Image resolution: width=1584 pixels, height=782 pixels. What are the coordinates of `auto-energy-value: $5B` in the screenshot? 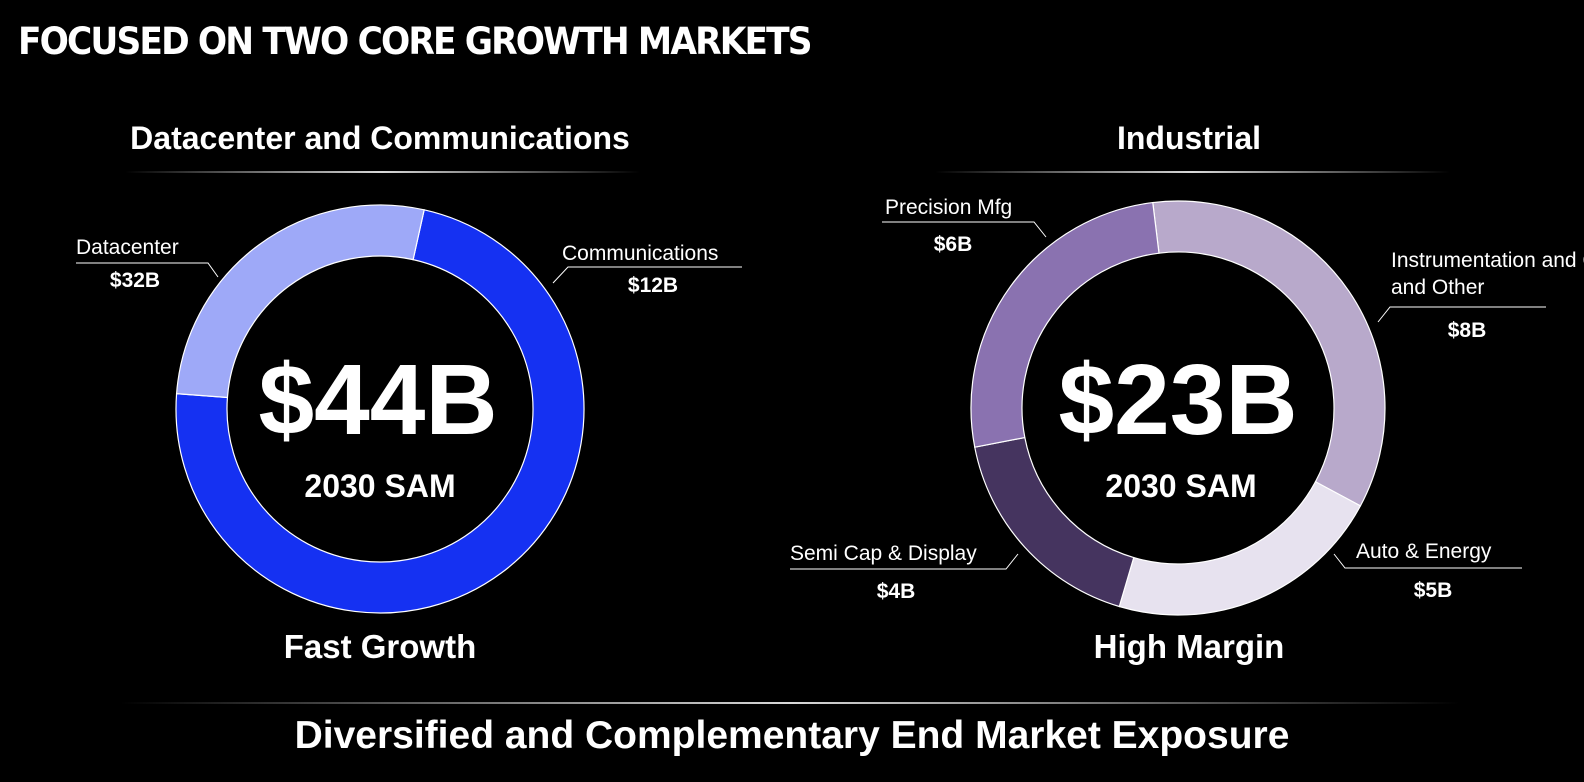 It's located at (1433, 590).